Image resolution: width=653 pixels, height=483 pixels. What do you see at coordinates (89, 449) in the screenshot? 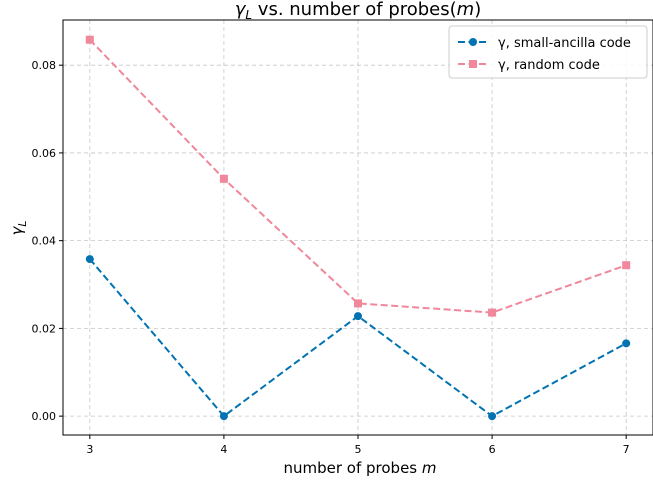
I see `x-tick-label: 3` at bounding box center [89, 449].